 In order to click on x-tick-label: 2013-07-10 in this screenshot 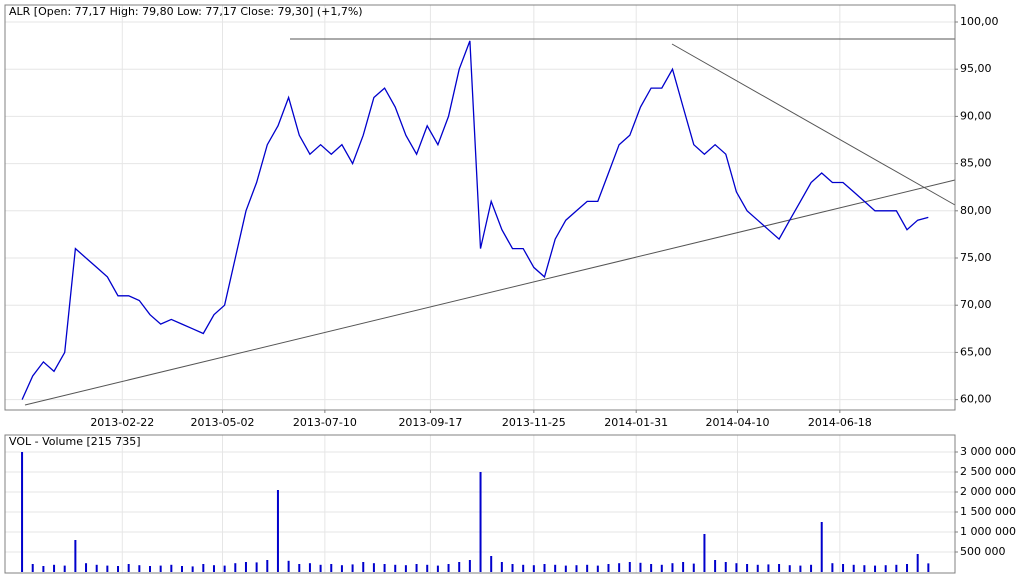, I will do `click(325, 422)`.